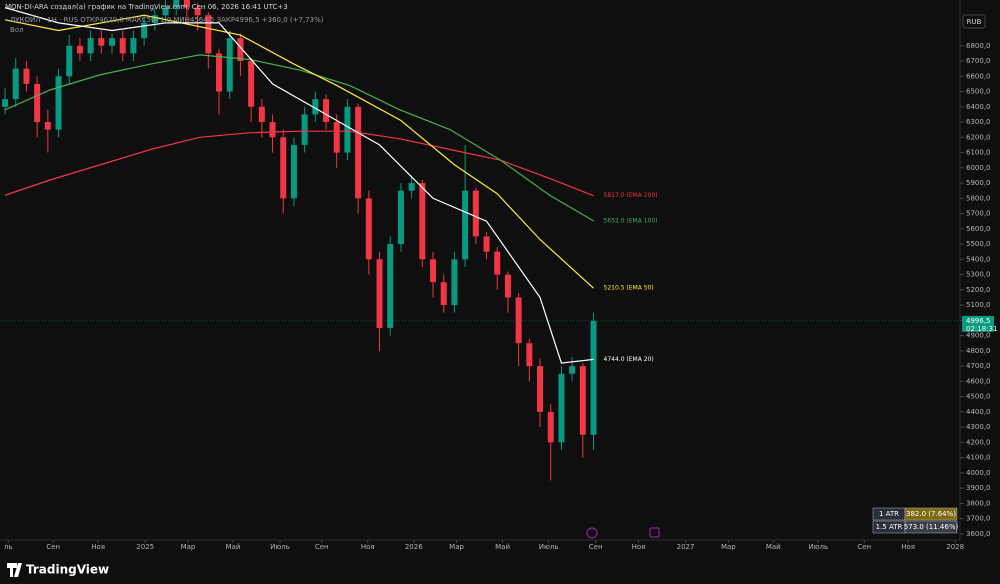  Describe the element at coordinates (978, 336) in the screenshot. I see `y-tick-label: 4900,0` at that location.